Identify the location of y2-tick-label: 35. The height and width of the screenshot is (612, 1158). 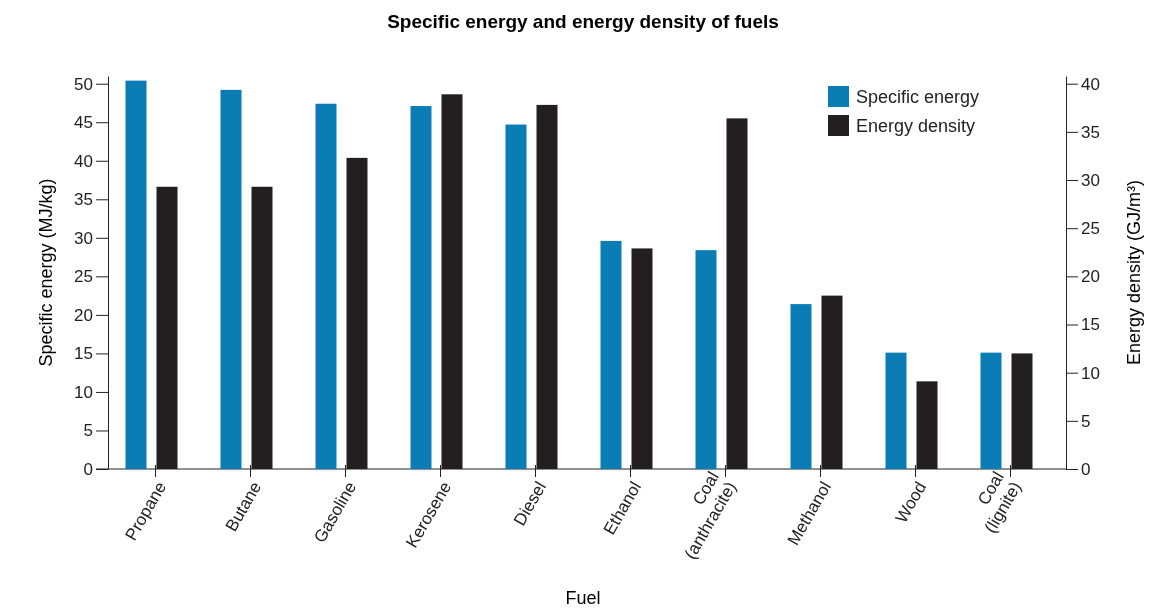
(1090, 132).